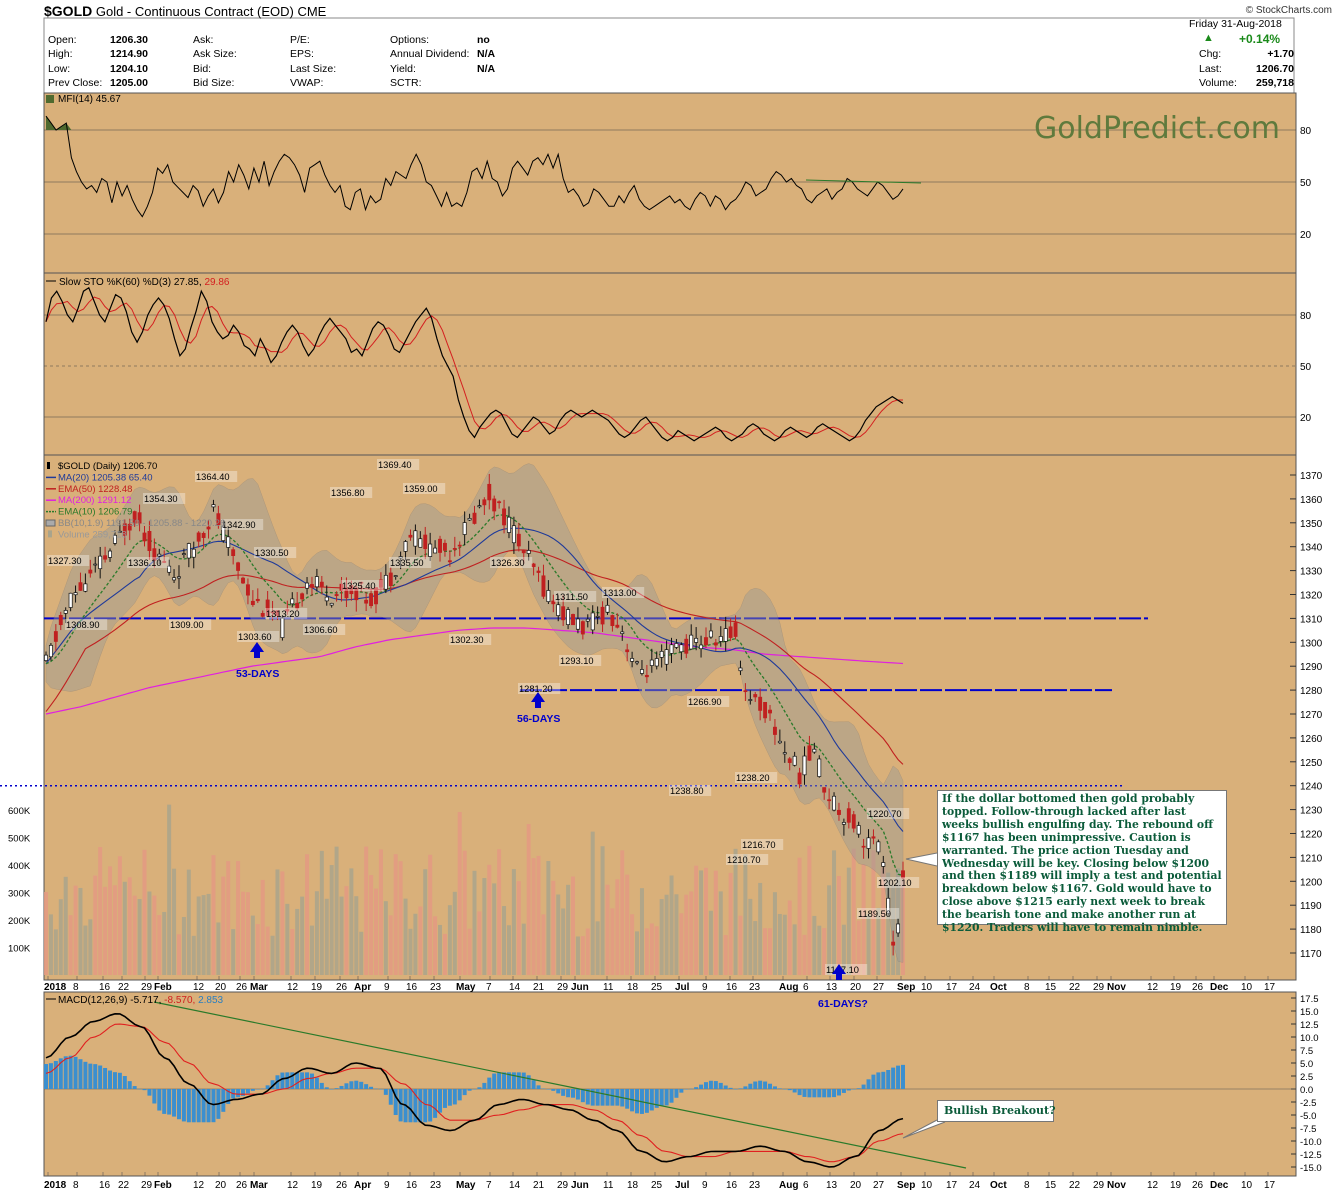 The height and width of the screenshot is (1192, 1340). What do you see at coordinates (1311, 882) in the screenshot?
I see `price-tick-label: 1200` at bounding box center [1311, 882].